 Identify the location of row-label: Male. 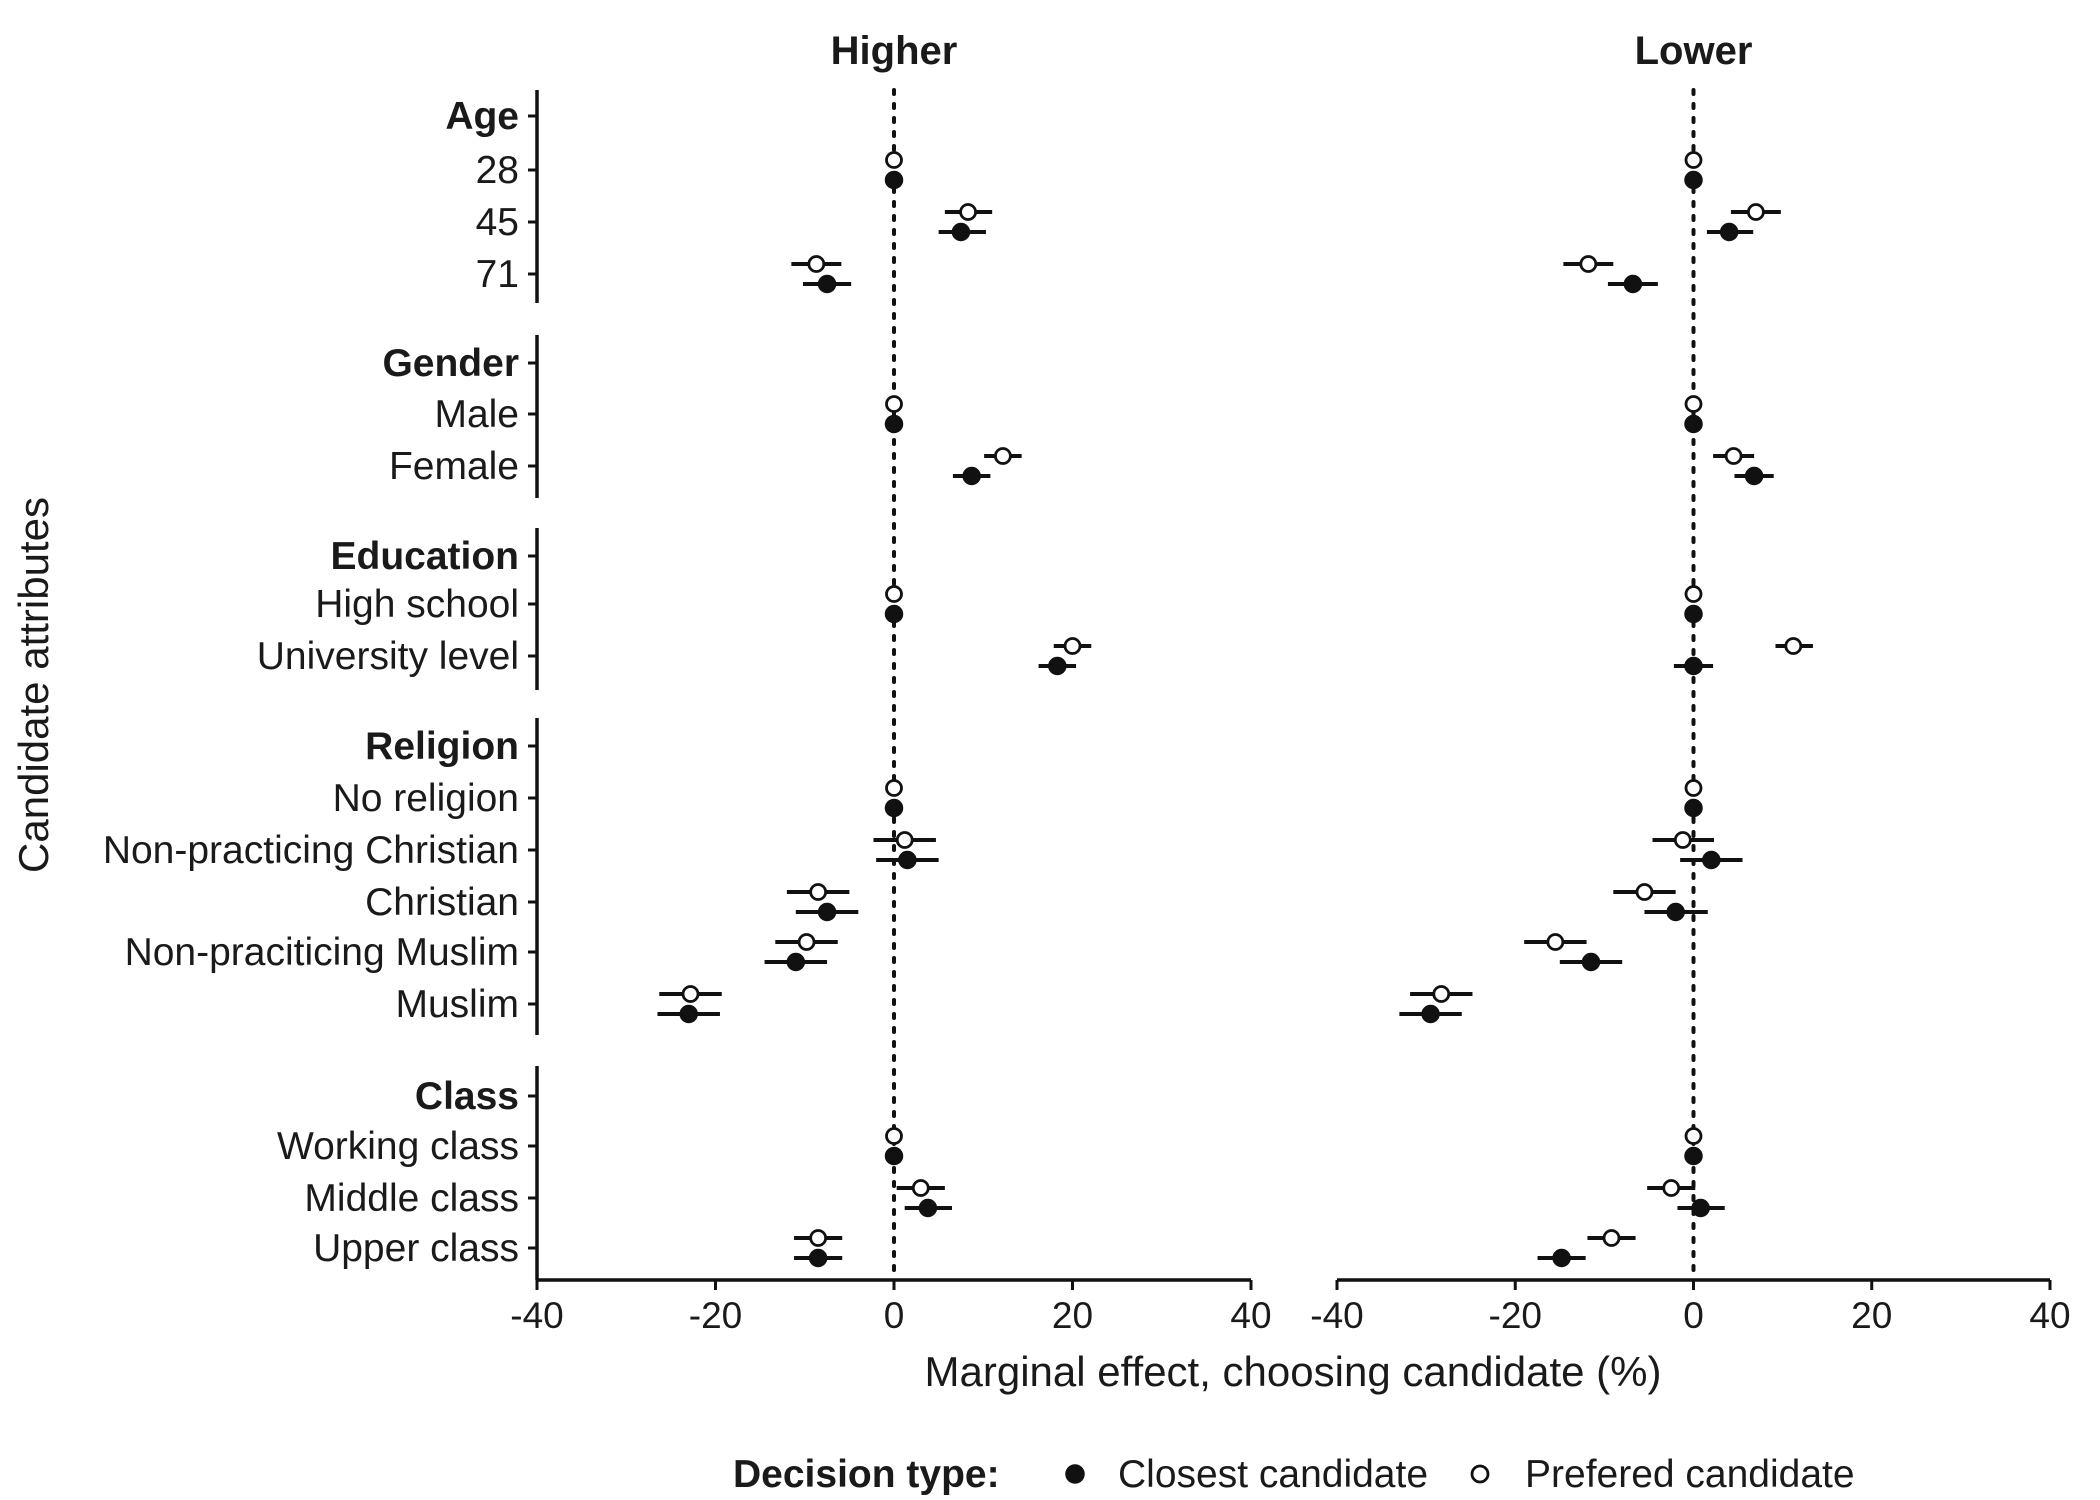
(476, 414).